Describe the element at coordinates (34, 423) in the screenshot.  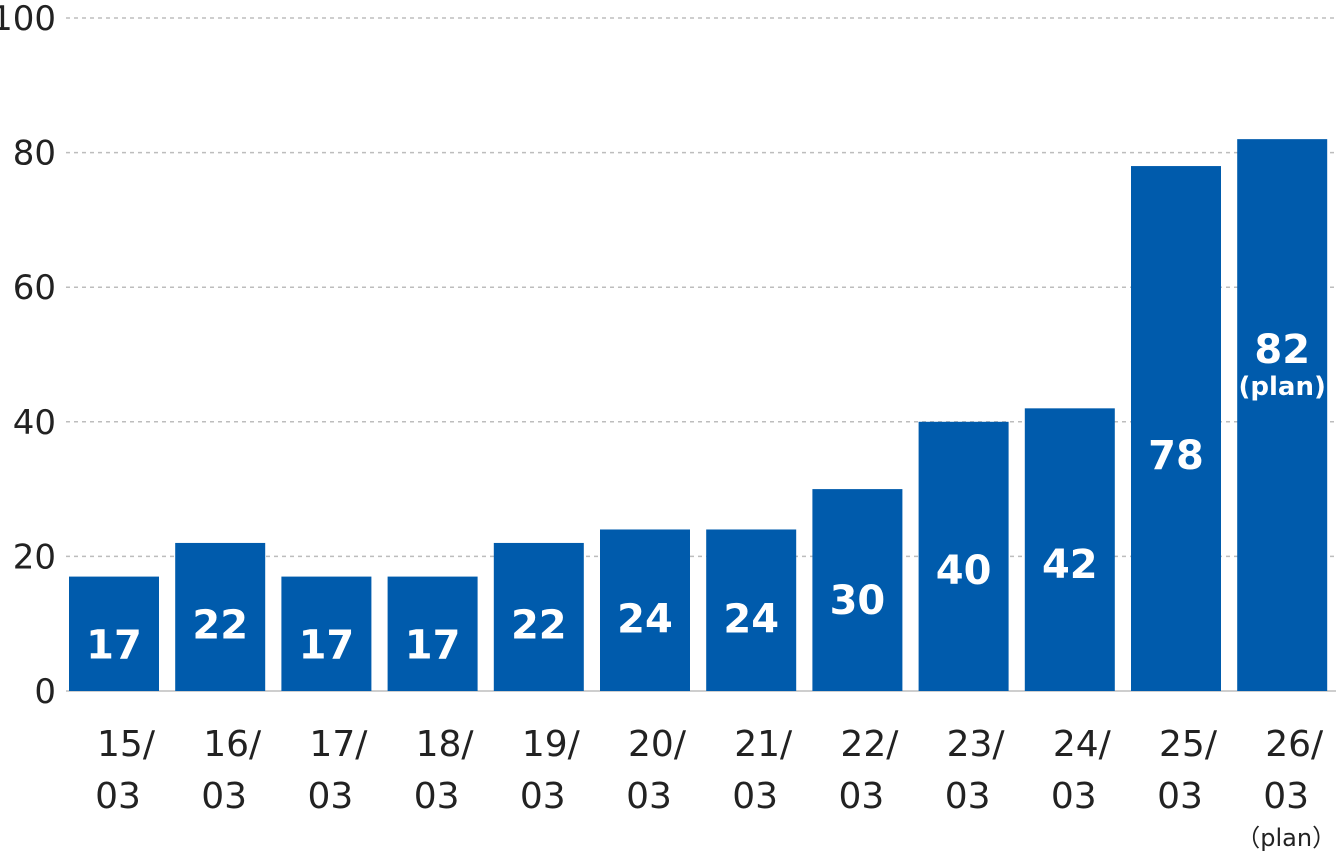
I see `y-tick-label: 40` at that location.